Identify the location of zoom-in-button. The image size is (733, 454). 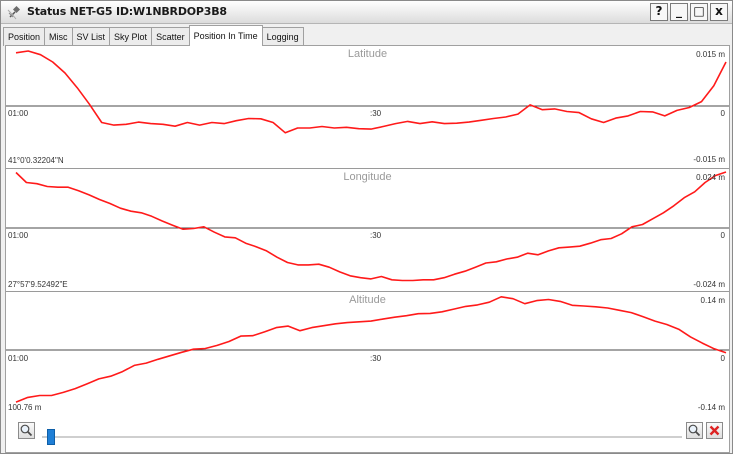
(694, 430).